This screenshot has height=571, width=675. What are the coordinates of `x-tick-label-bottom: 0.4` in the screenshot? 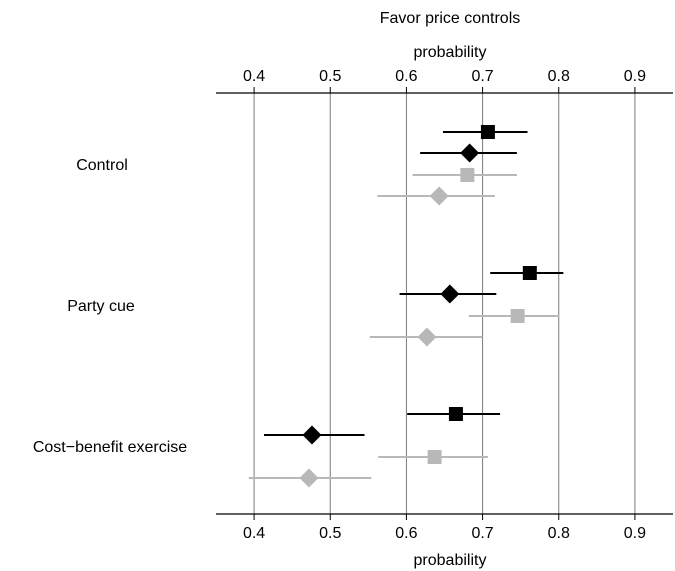 It's located at (254, 533).